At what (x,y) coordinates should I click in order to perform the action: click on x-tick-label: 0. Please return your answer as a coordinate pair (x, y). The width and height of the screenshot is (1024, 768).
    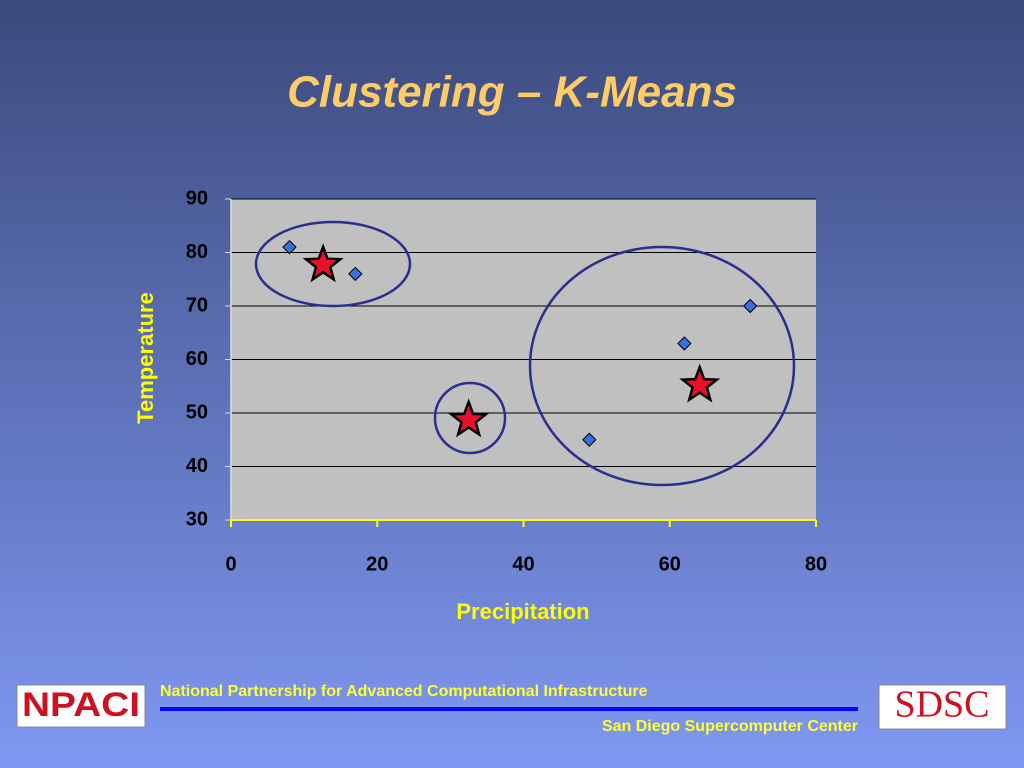
    Looking at the image, I should click on (230, 564).